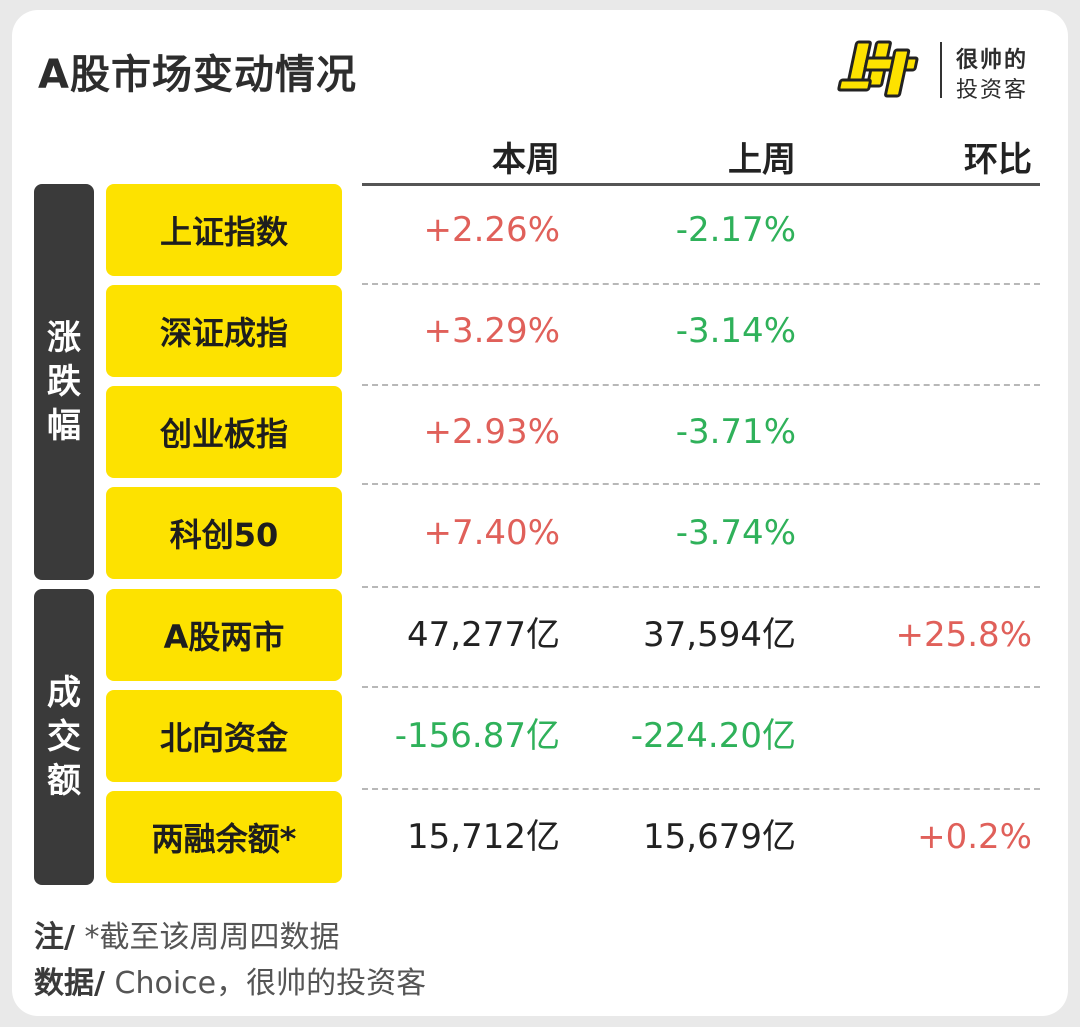  What do you see at coordinates (735, 533) in the screenshot?
I see `last-week-value: -3.74%` at bounding box center [735, 533].